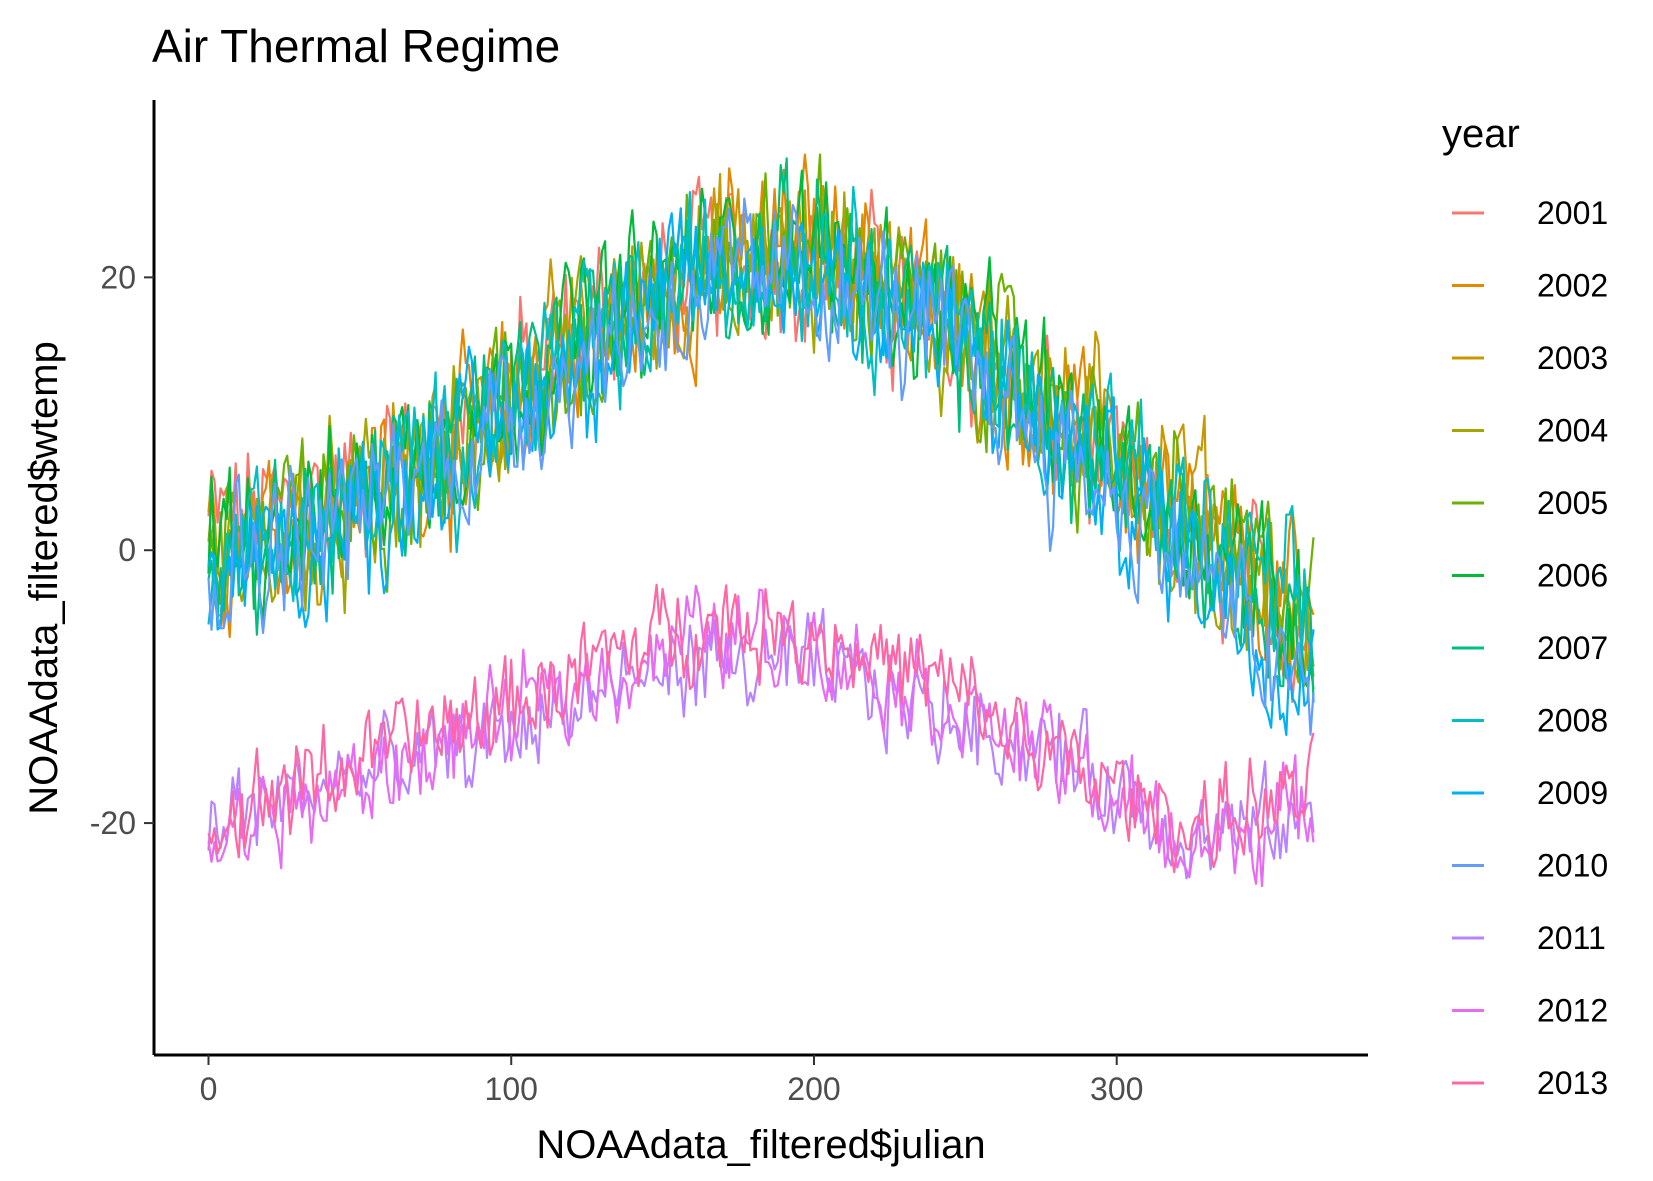 The height and width of the screenshot is (1181, 1653). I want to click on legend-label-2008: 2008, so click(1572, 721).